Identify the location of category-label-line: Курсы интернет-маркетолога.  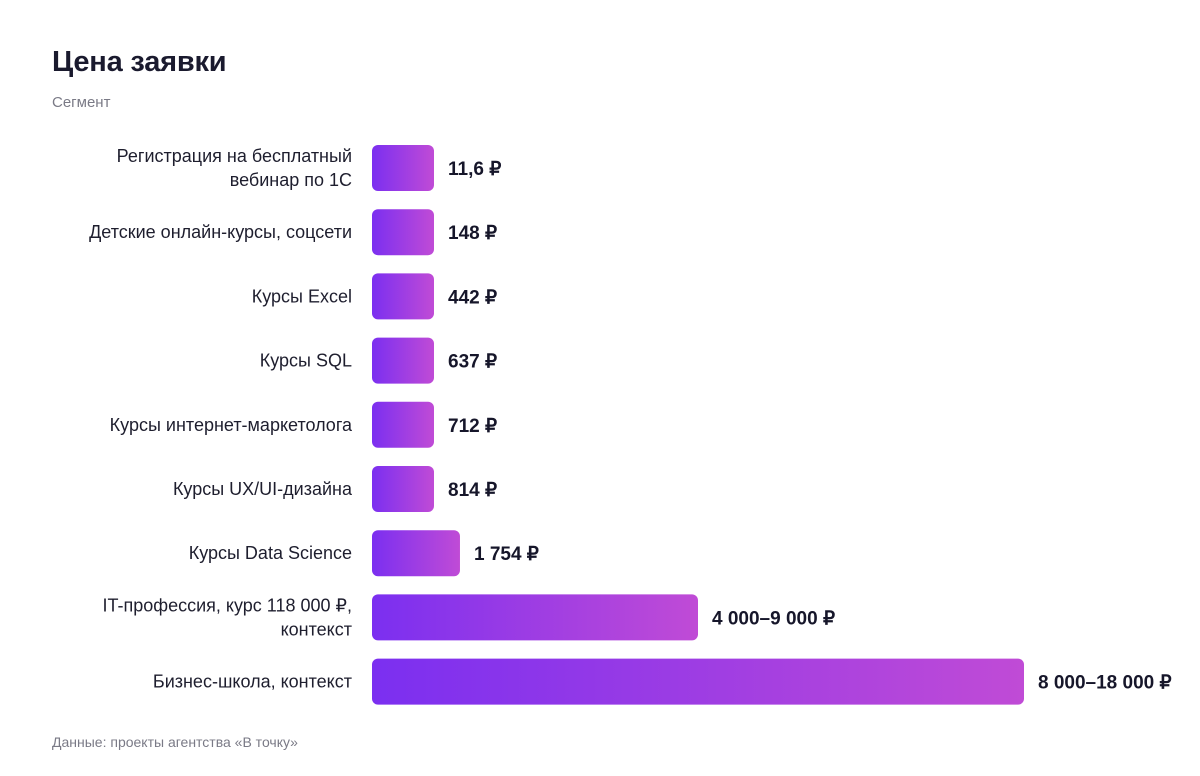
(231, 425).